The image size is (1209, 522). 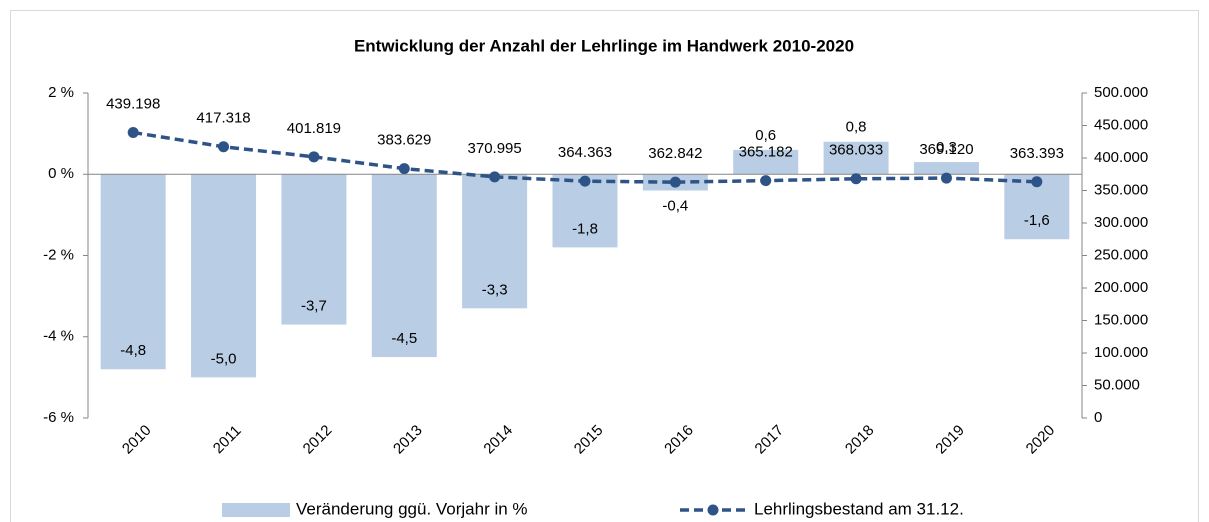 What do you see at coordinates (408, 440) in the screenshot?
I see `x-tick-label: 2013` at bounding box center [408, 440].